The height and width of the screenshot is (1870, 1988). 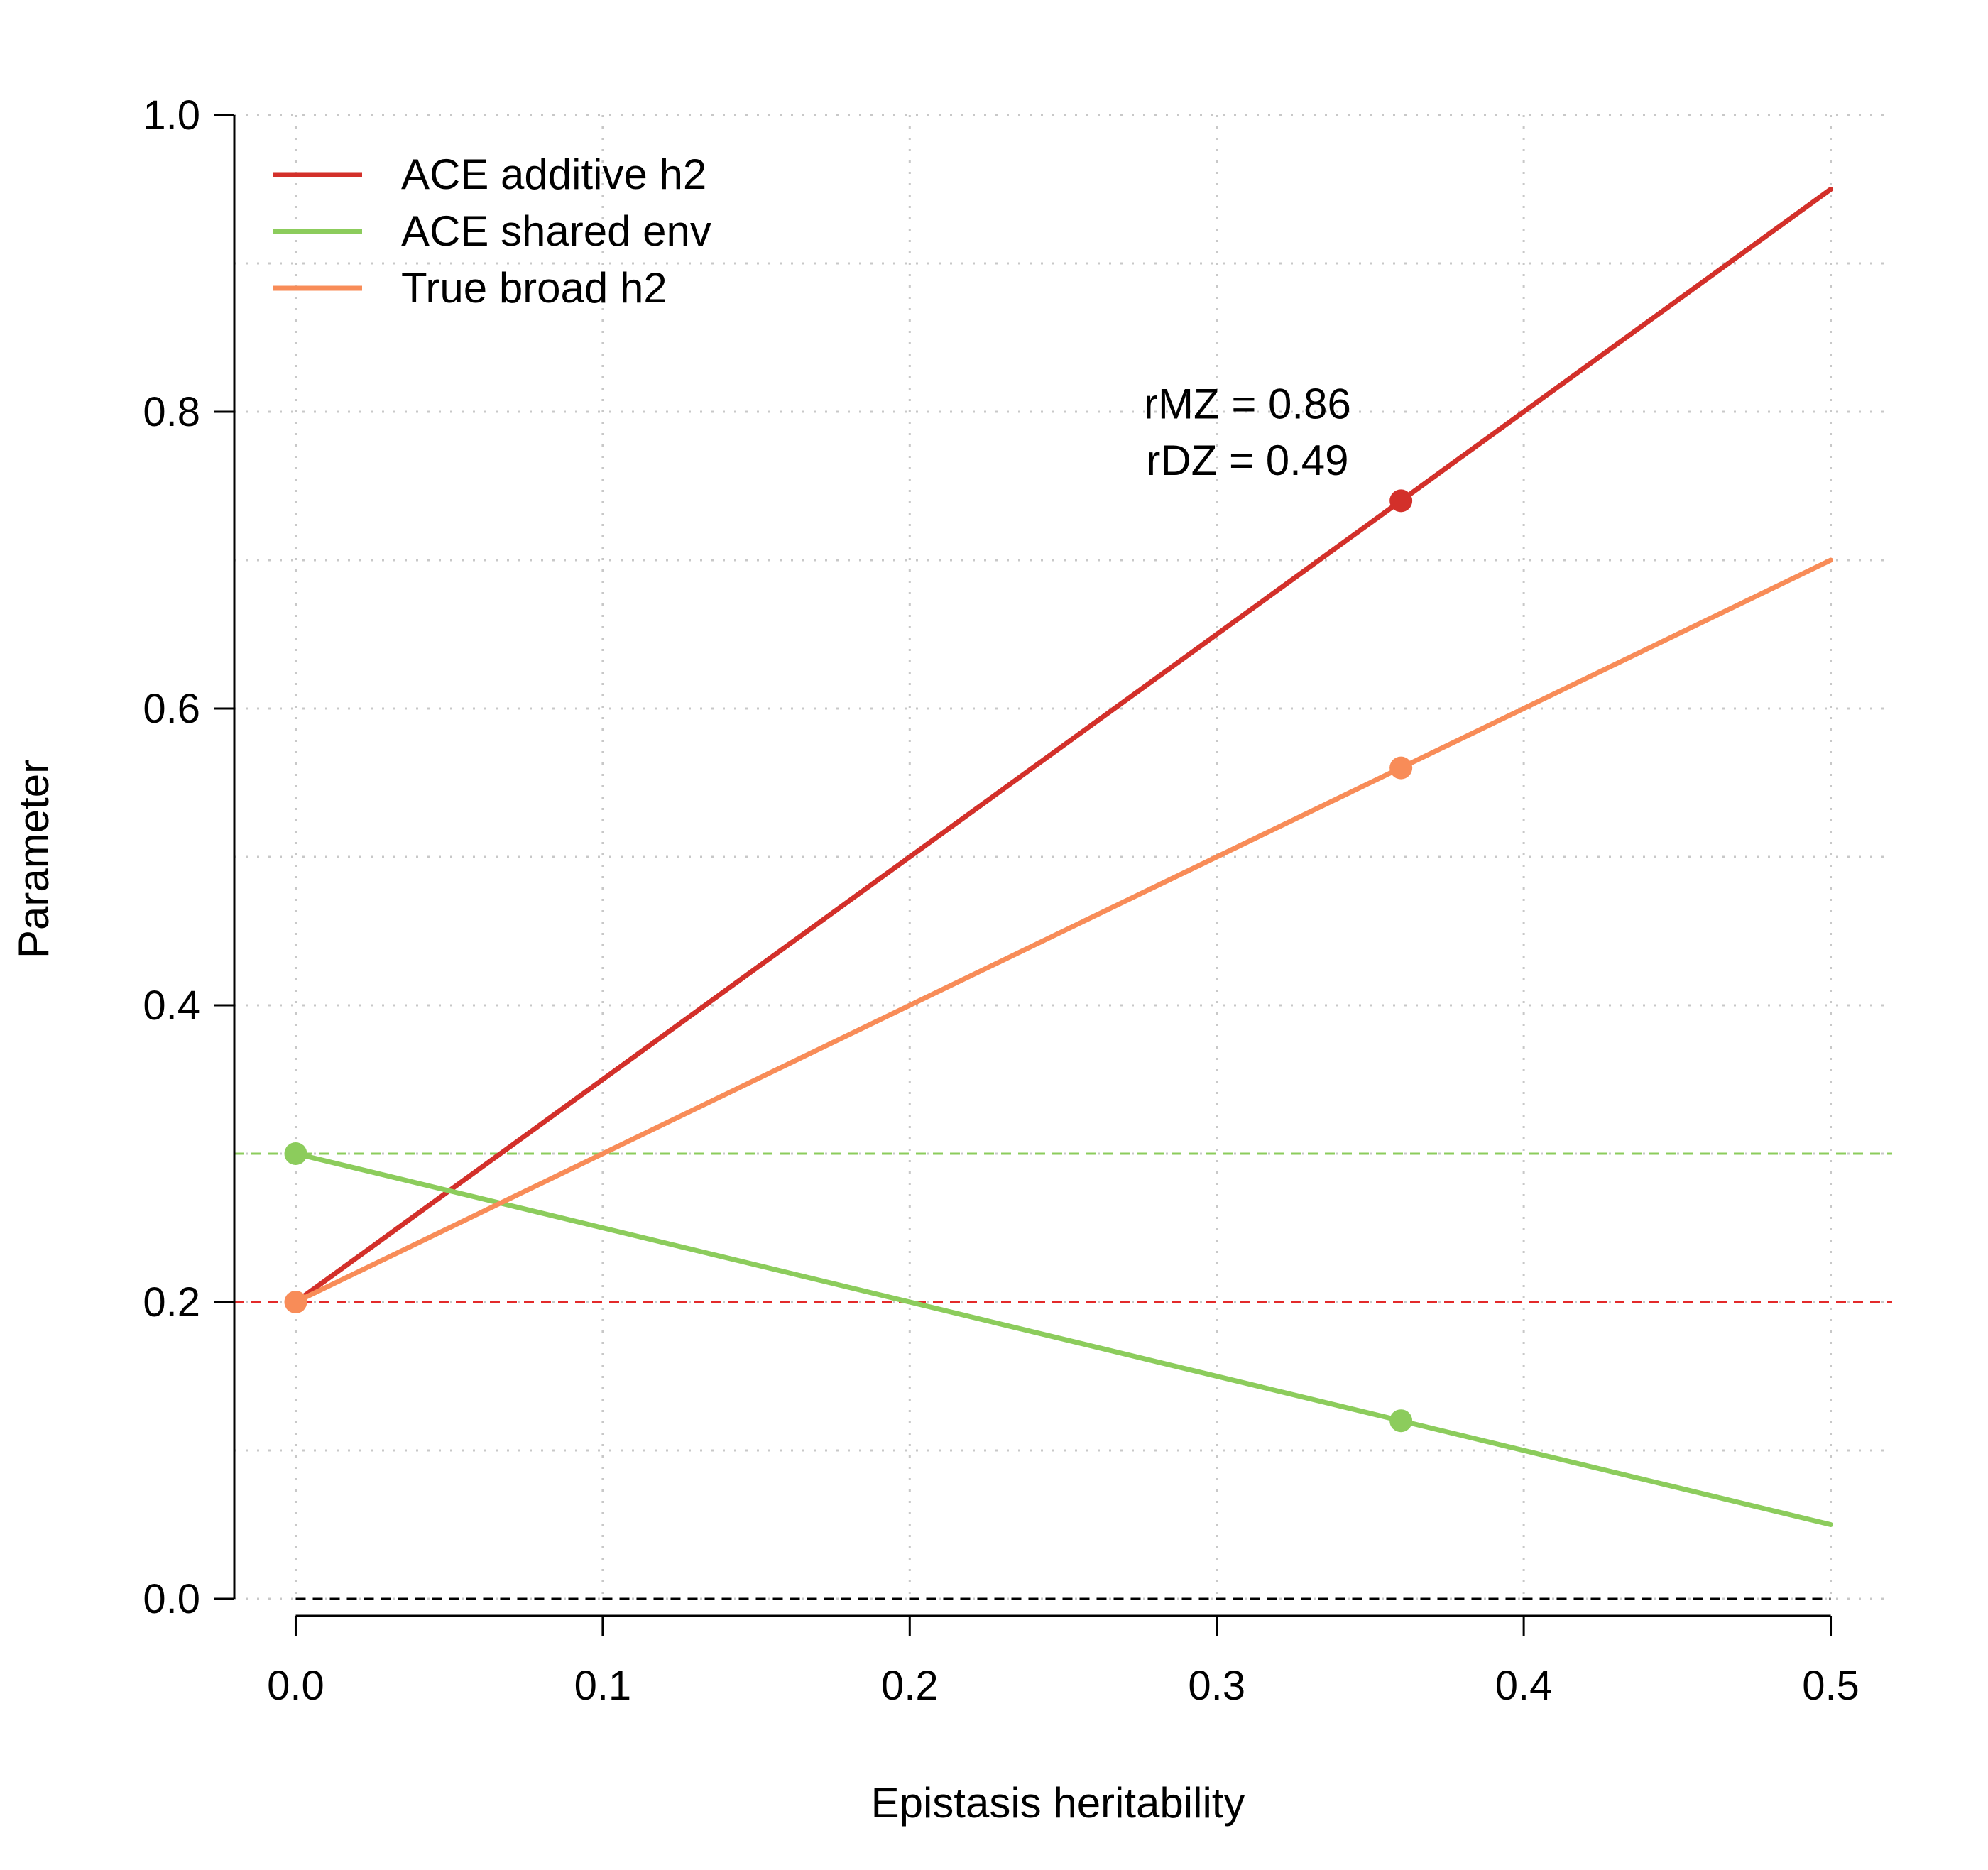 I want to click on x-tick-label-4: 0.4, so click(x=1524, y=1686).